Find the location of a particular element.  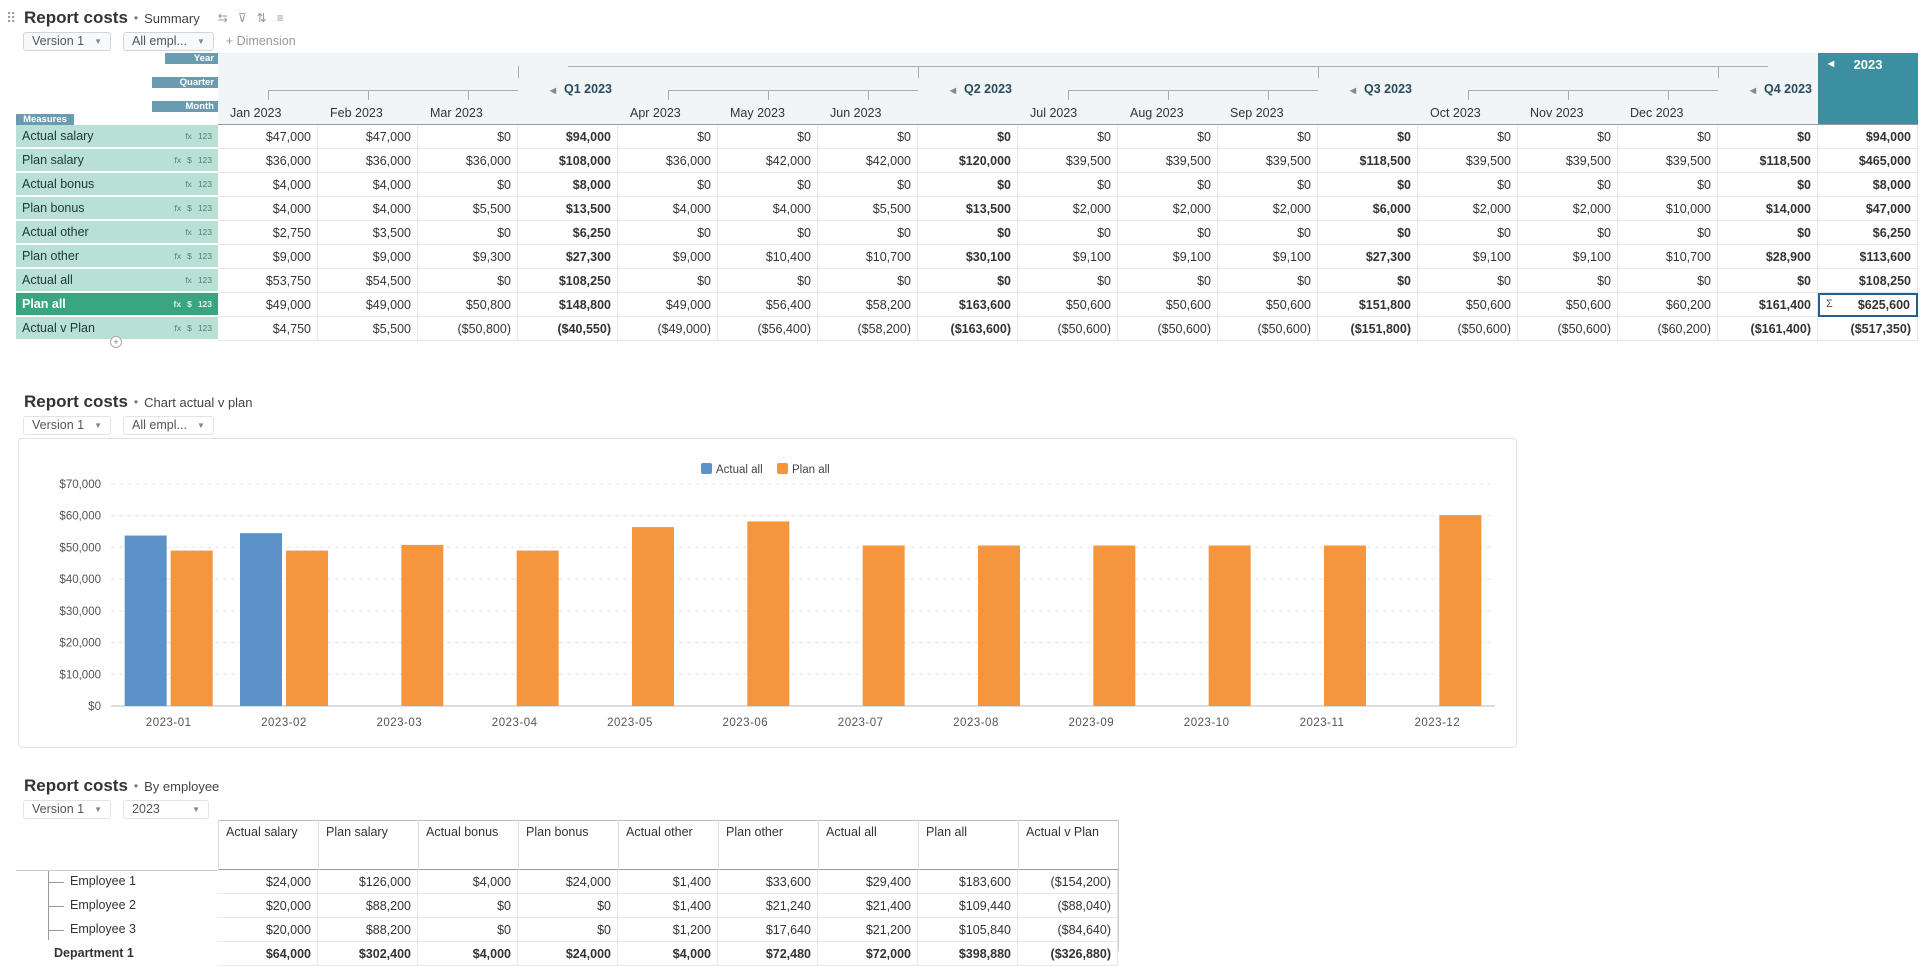

quarter-header: ◀ Q4 2023 is located at coordinates (1768, 89).